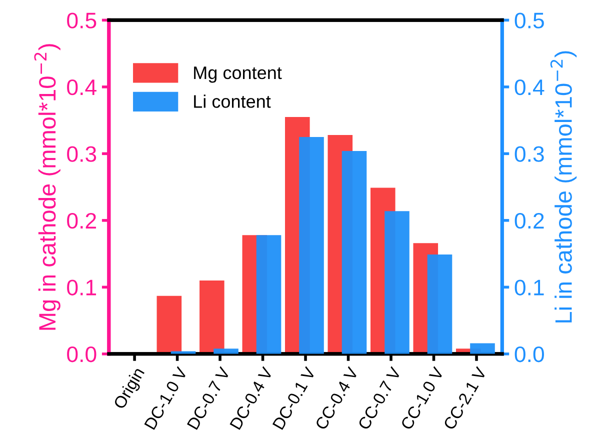  What do you see at coordinates (232, 101) in the screenshot?
I see `legend-label: Li content` at bounding box center [232, 101].